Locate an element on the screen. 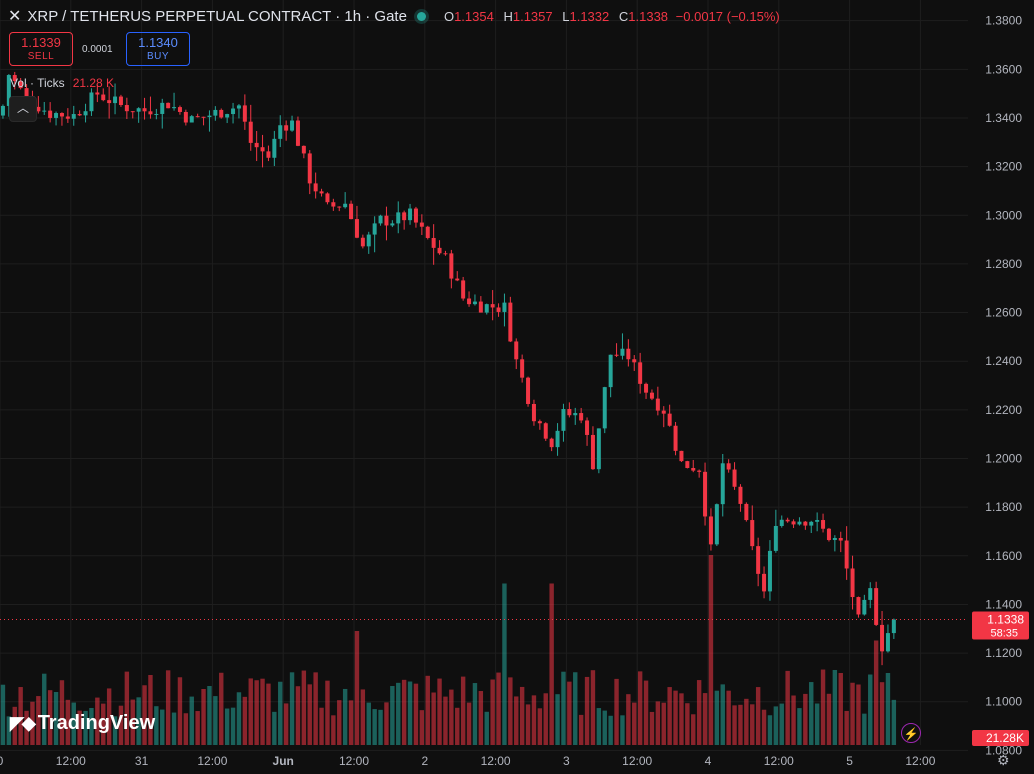 This screenshot has width=1034, height=774. price-tick-label: 1.3200 is located at coordinates (1003, 167).